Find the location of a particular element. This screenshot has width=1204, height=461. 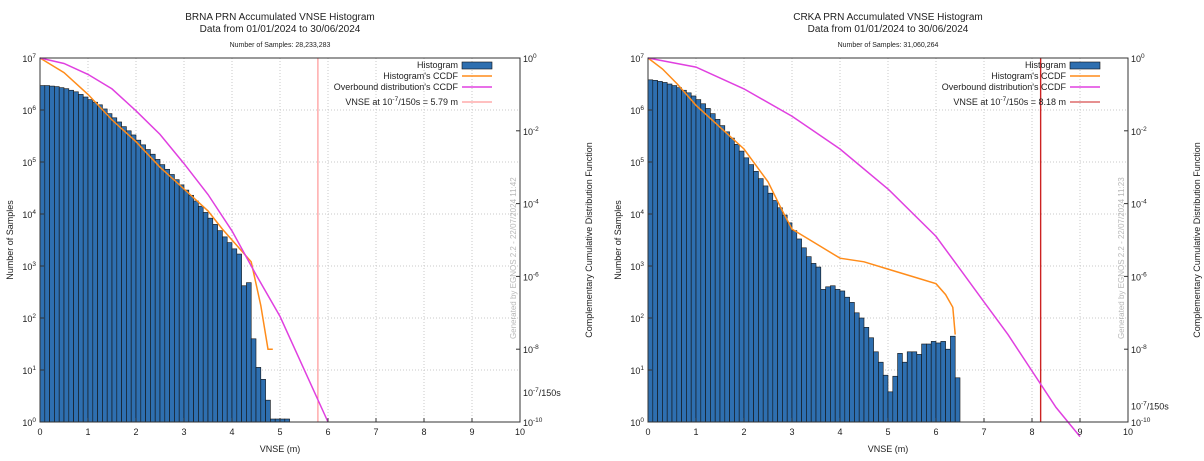

legend-vnse-label: VNSE at 10-7/150s = 8.18 m is located at coordinates (1009, 101).